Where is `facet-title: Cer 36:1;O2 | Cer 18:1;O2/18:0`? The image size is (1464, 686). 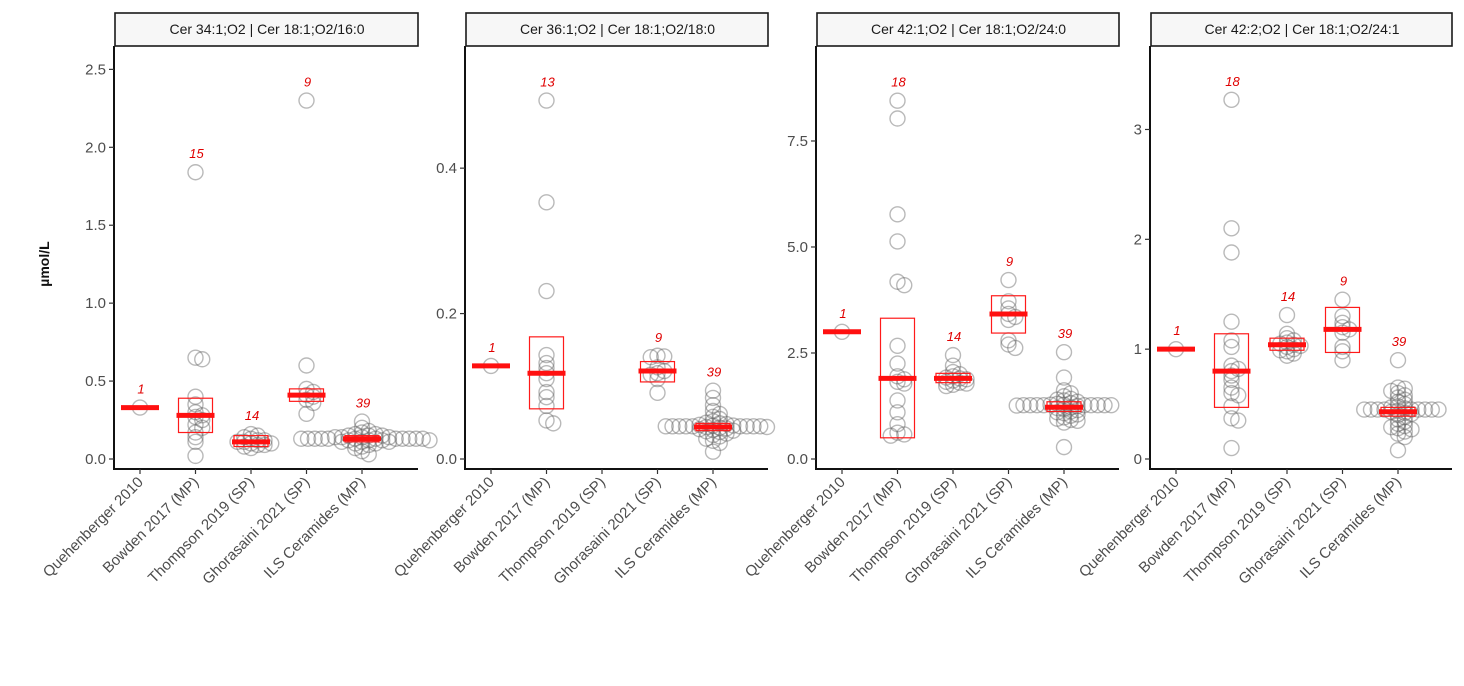
facet-title: Cer 36:1;O2 | Cer 18:1;O2/18:0 is located at coordinates (617, 29).